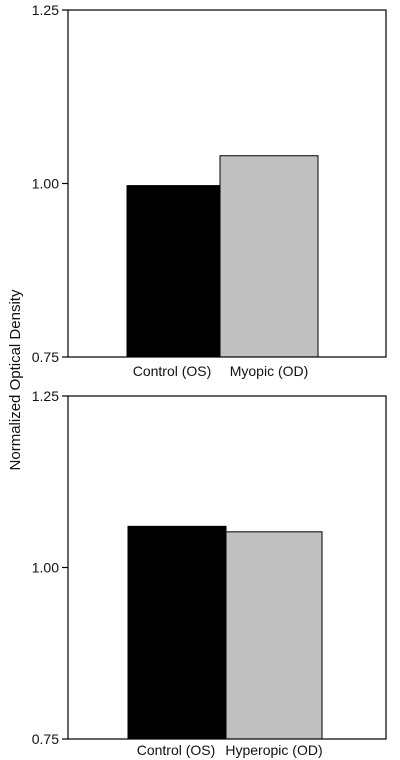 This screenshot has height=760, width=400. I want to click on category-label-hyperopic: Hyperopic (OD), so click(273, 750).